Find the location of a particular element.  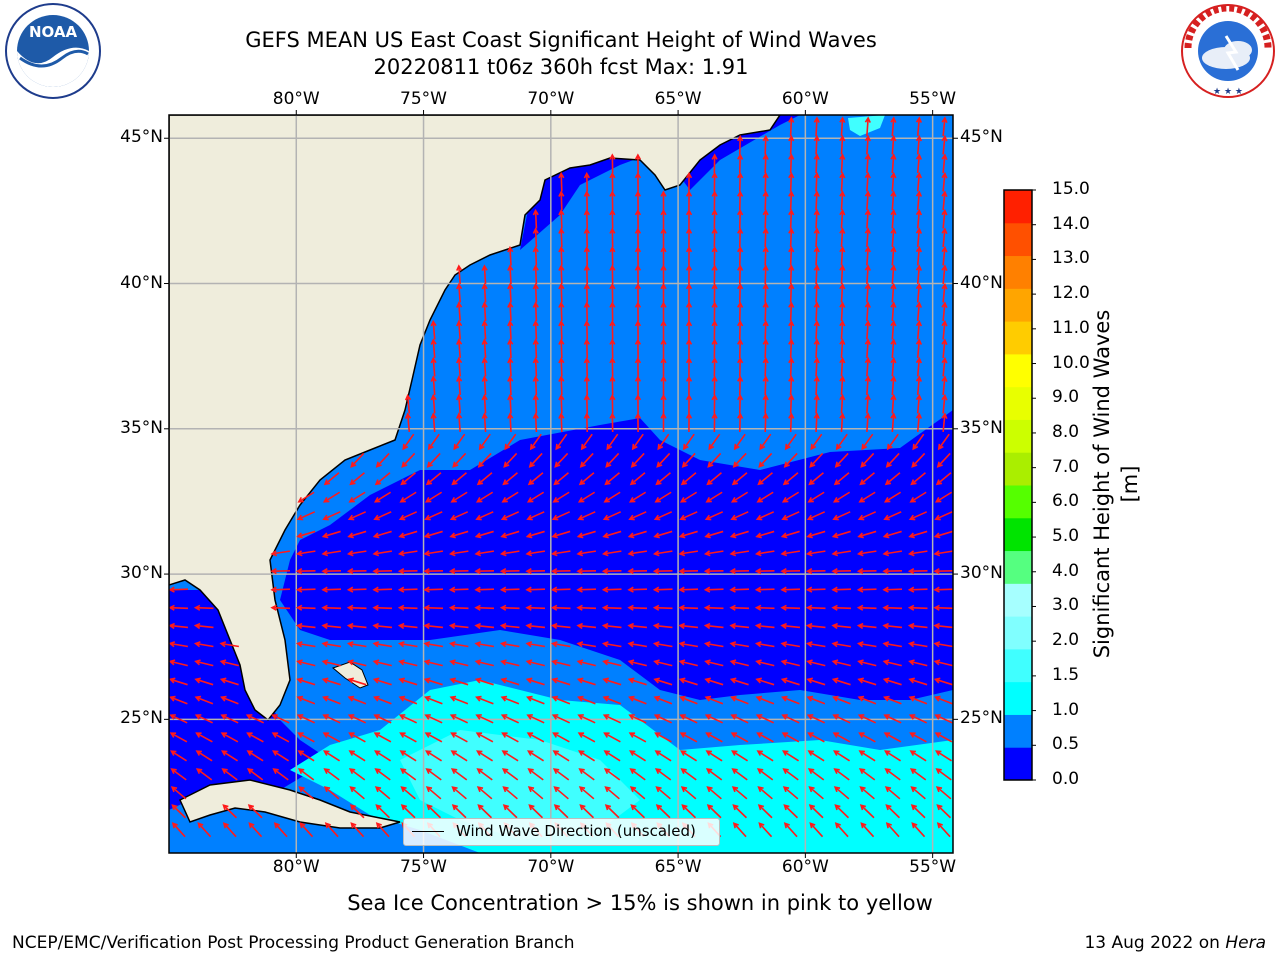

footer-date: 13 Aug 2022 on is located at coordinates (1155, 943).